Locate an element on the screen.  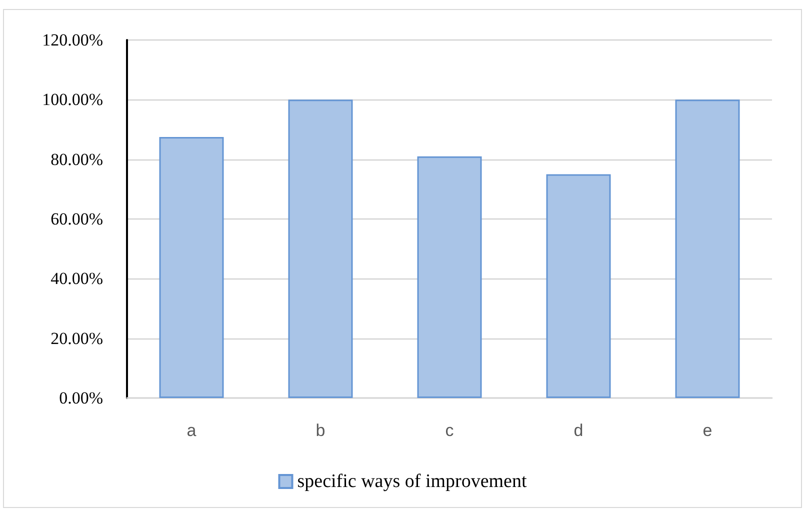
y-tick-label: 100.00% is located at coordinates (72, 100).